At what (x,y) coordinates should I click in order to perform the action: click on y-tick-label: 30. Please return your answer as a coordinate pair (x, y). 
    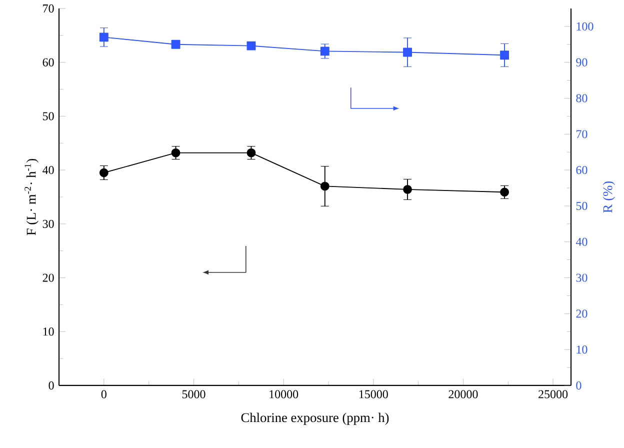
    Looking at the image, I should click on (48, 224).